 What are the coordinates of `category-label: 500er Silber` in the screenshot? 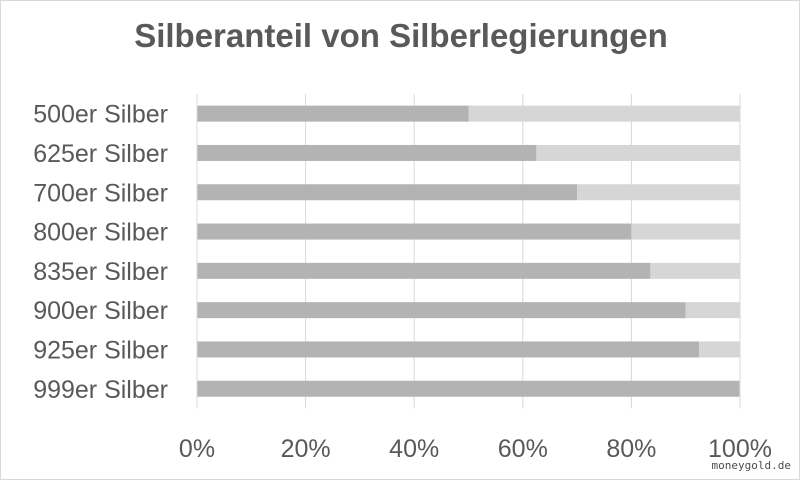 It's located at (100, 115).